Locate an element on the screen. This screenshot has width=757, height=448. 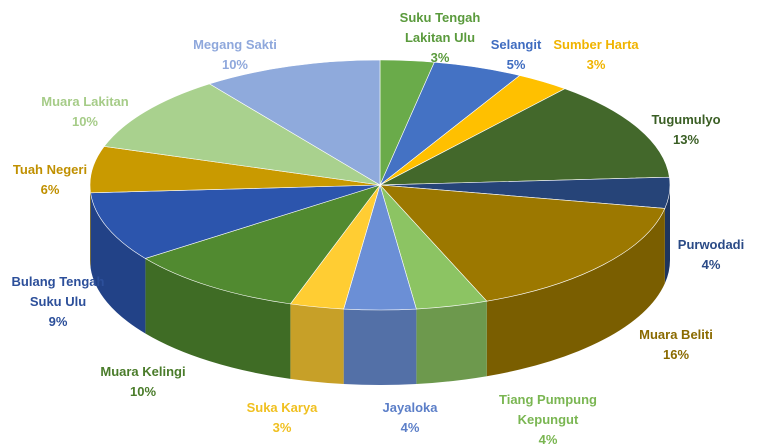
data-label: Suka Karya 3% is located at coordinates (282, 418).